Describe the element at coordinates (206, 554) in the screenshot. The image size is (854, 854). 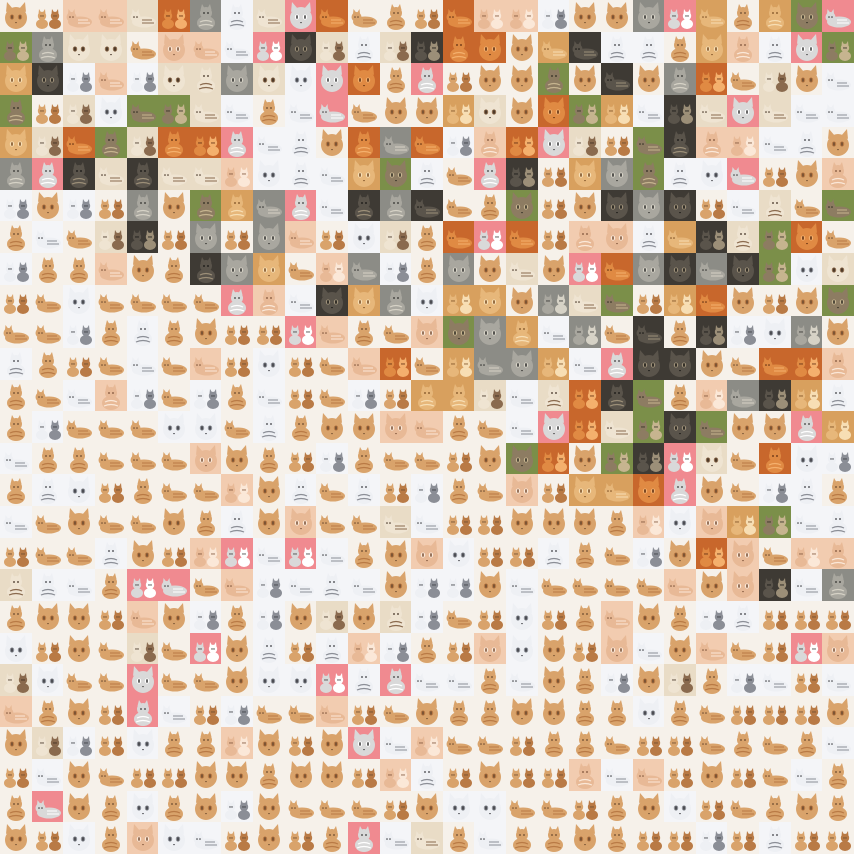
I see `mosaic-tile-peach-pastel` at that location.